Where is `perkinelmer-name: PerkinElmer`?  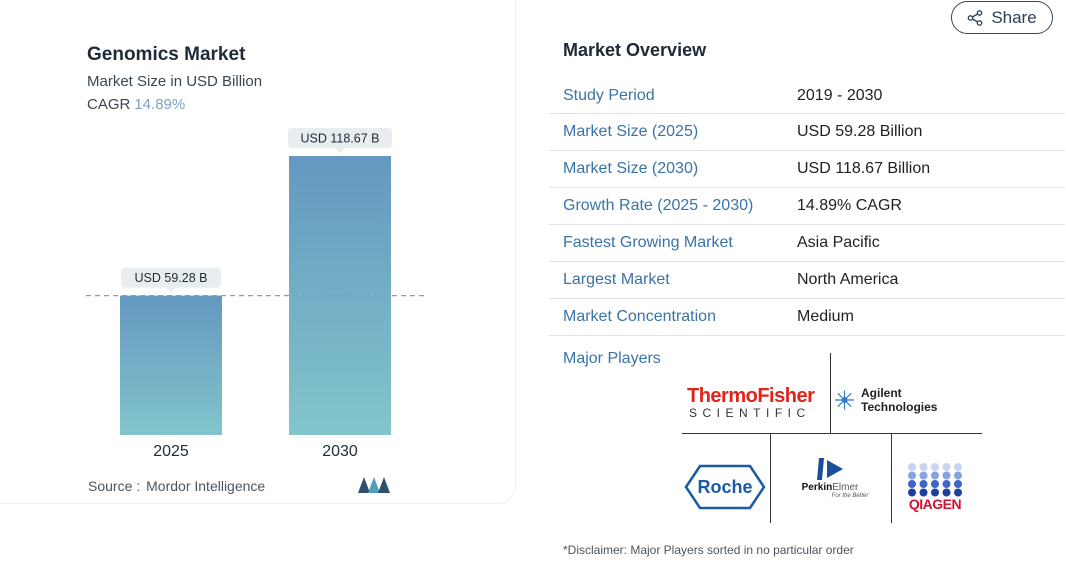 perkinelmer-name: PerkinElmer is located at coordinates (830, 487).